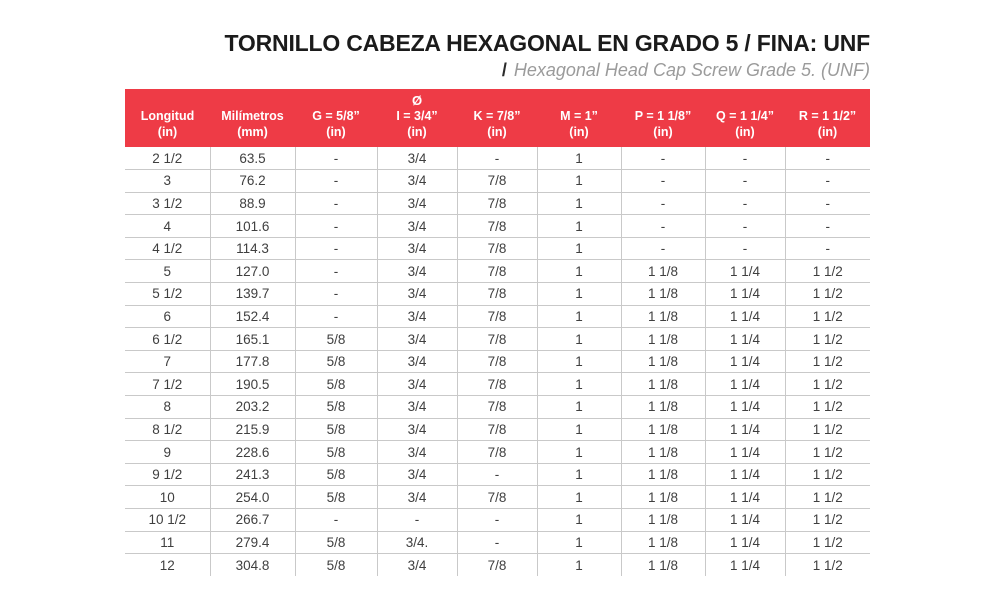 This screenshot has height=600, width=1000. What do you see at coordinates (167, 204) in the screenshot?
I see `table-cell: 3 1/2` at bounding box center [167, 204].